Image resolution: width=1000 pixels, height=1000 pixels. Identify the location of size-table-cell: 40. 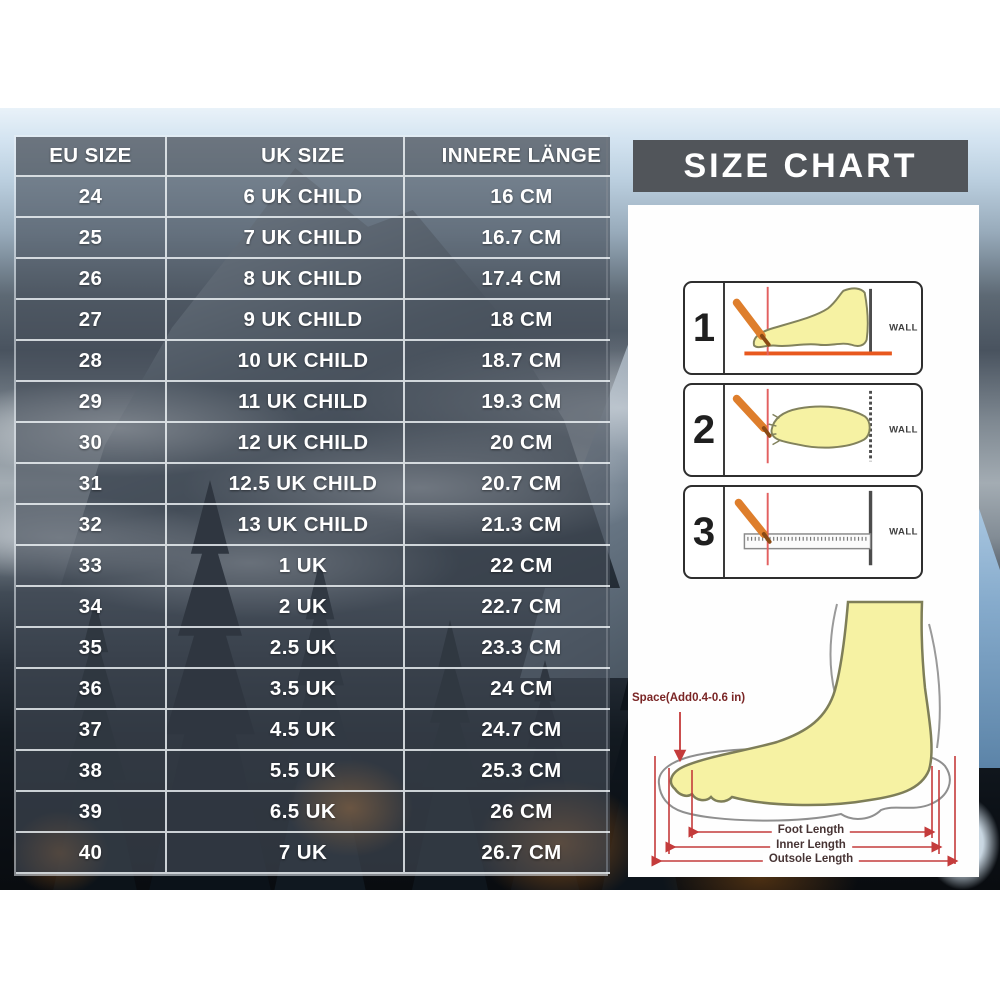
(90, 853).